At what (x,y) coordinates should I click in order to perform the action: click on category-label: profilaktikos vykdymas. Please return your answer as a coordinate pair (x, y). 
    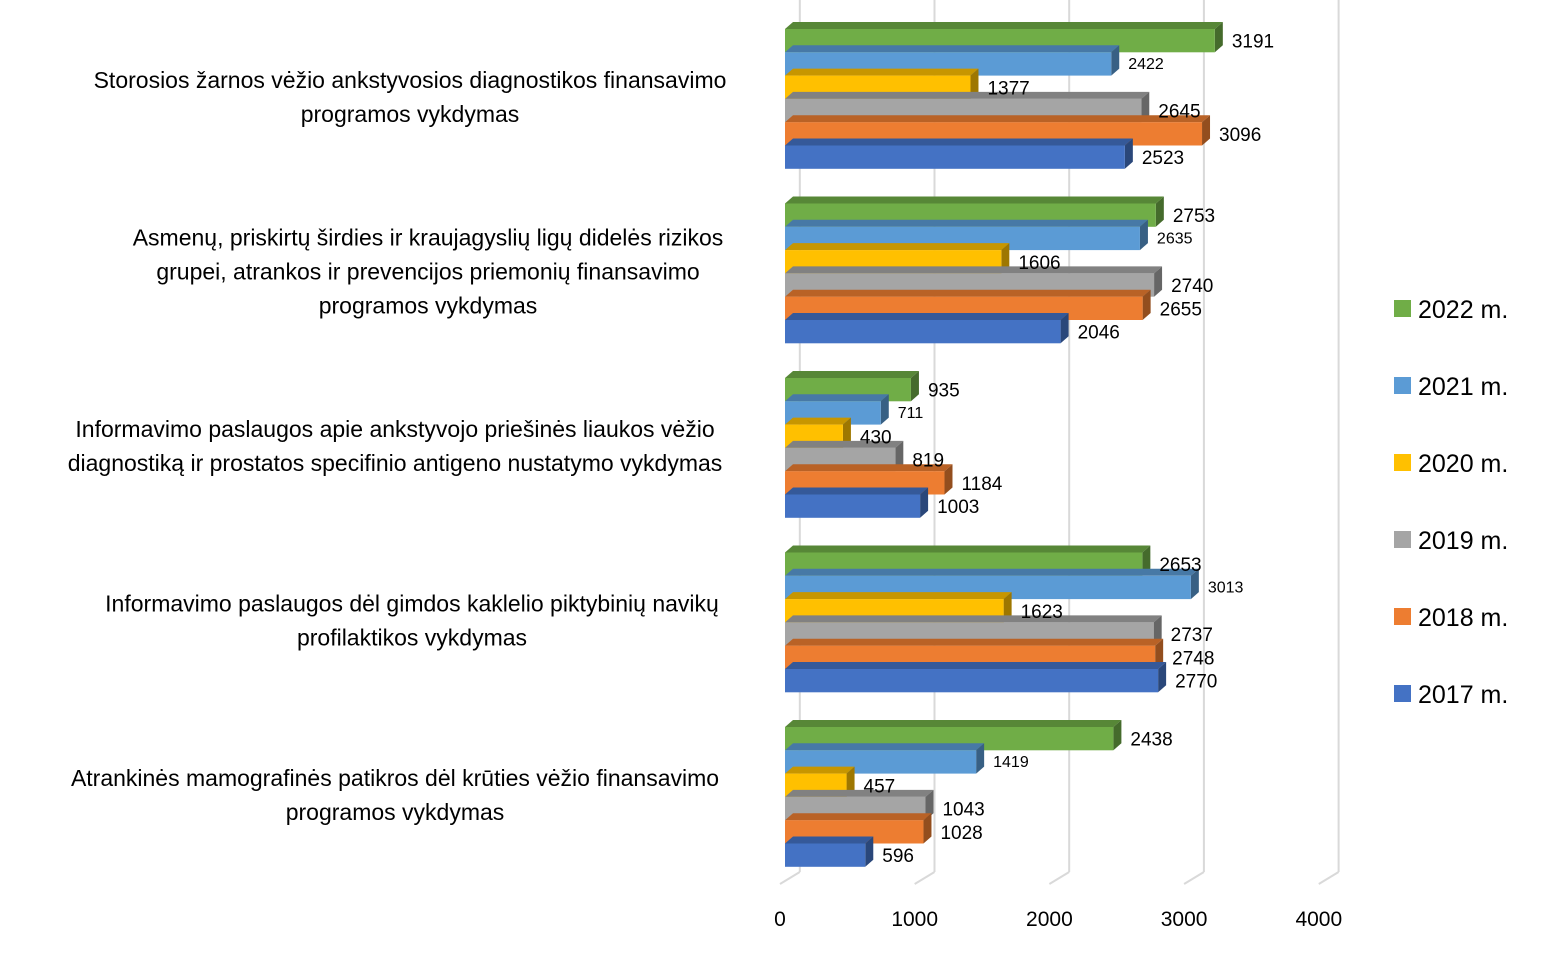
    Looking at the image, I should click on (412, 637).